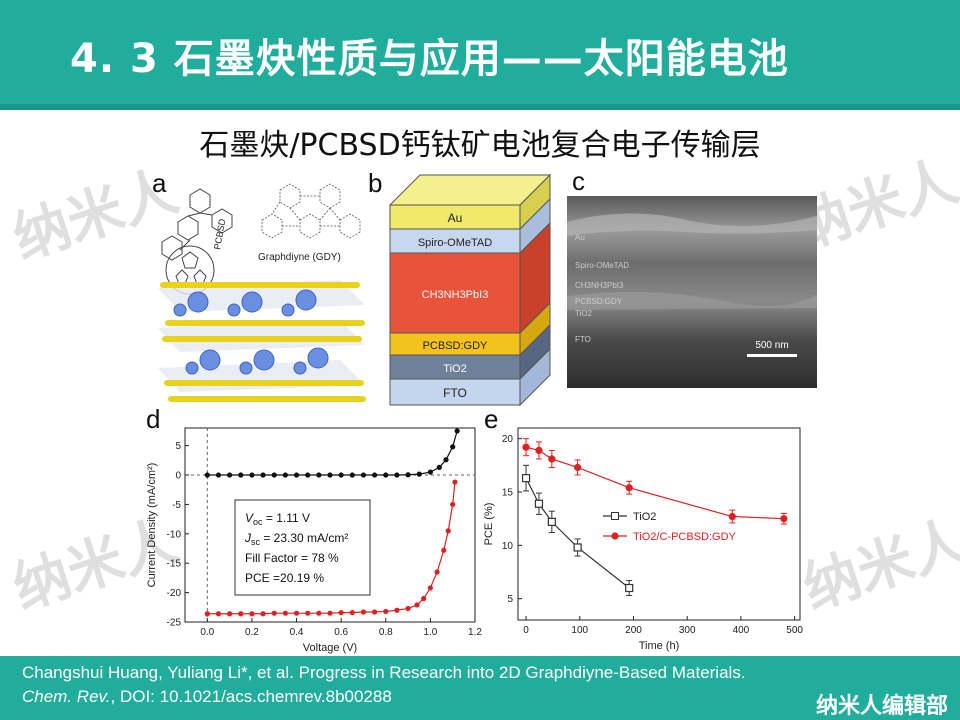 The height and width of the screenshot is (720, 960). I want to click on y-tick-label: 10, so click(508, 546).